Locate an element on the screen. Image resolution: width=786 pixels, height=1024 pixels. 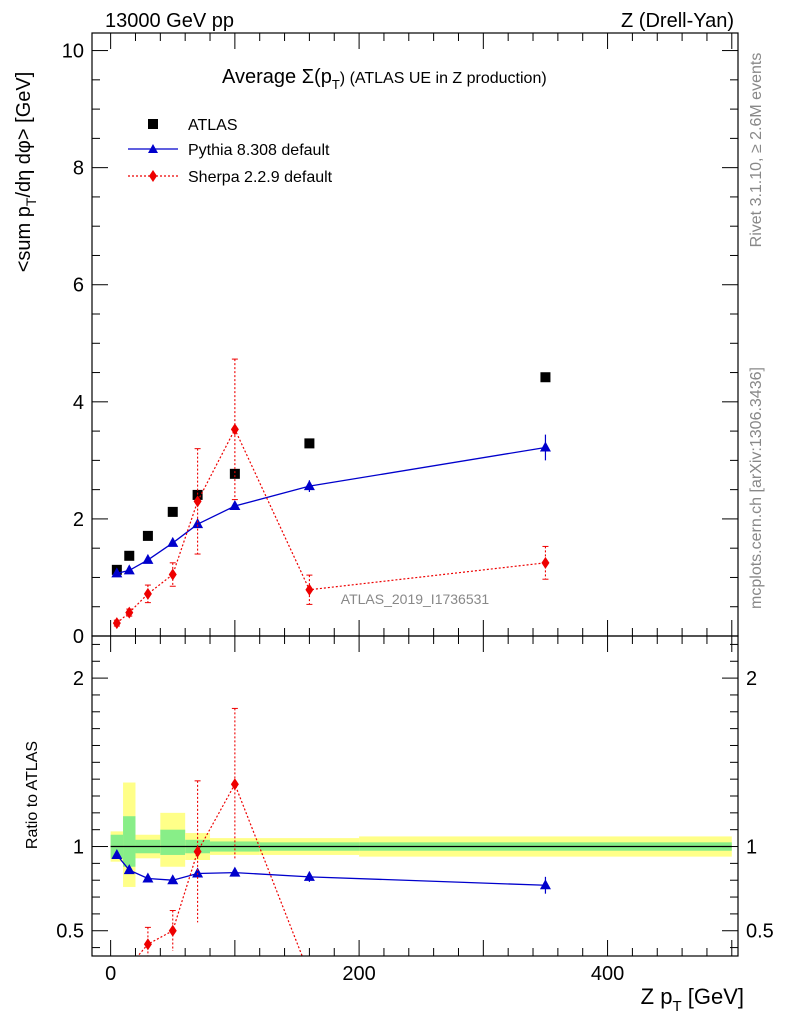
y-tick-label: 4 is located at coordinates (78, 403).